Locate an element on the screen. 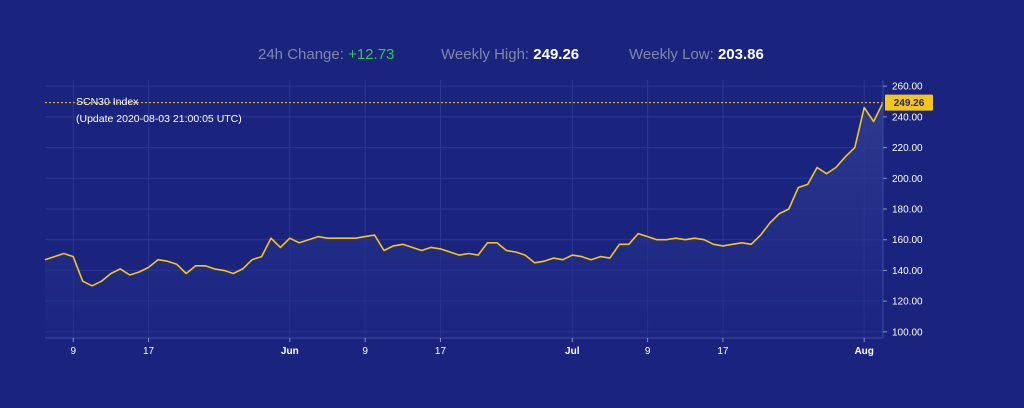 The width and height of the screenshot is (1024, 408). stat-weekly-low: Weekly Low: 203.86 is located at coordinates (696, 54).